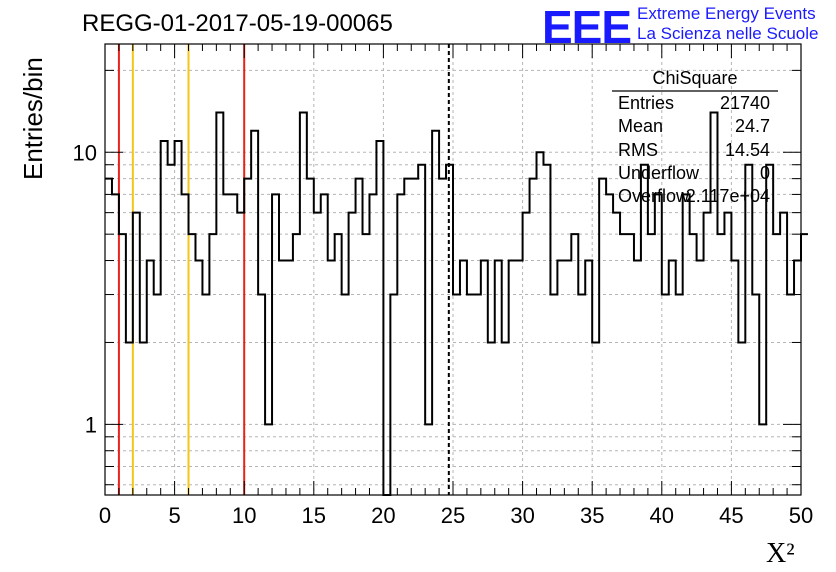 Image resolution: width=836 pixels, height=572 pixels. What do you see at coordinates (695, 78) in the screenshot?
I see `stats-title: ChiSquare` at bounding box center [695, 78].